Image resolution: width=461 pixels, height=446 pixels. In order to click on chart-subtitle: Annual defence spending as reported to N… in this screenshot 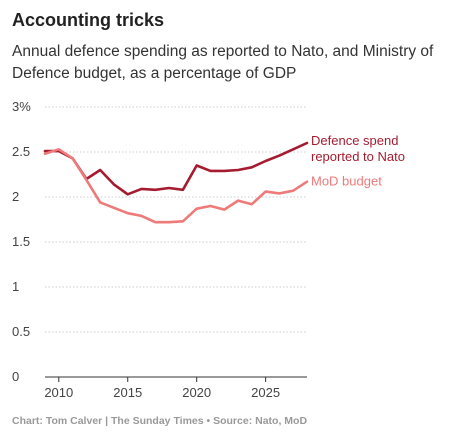, I will do `click(223, 62)`.